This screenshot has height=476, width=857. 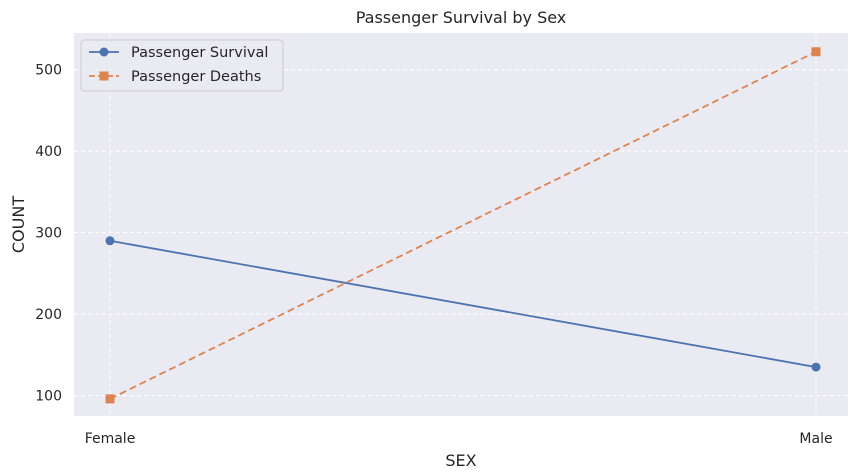 I want to click on legend-entry: Passenger Deaths, so click(x=175, y=77).